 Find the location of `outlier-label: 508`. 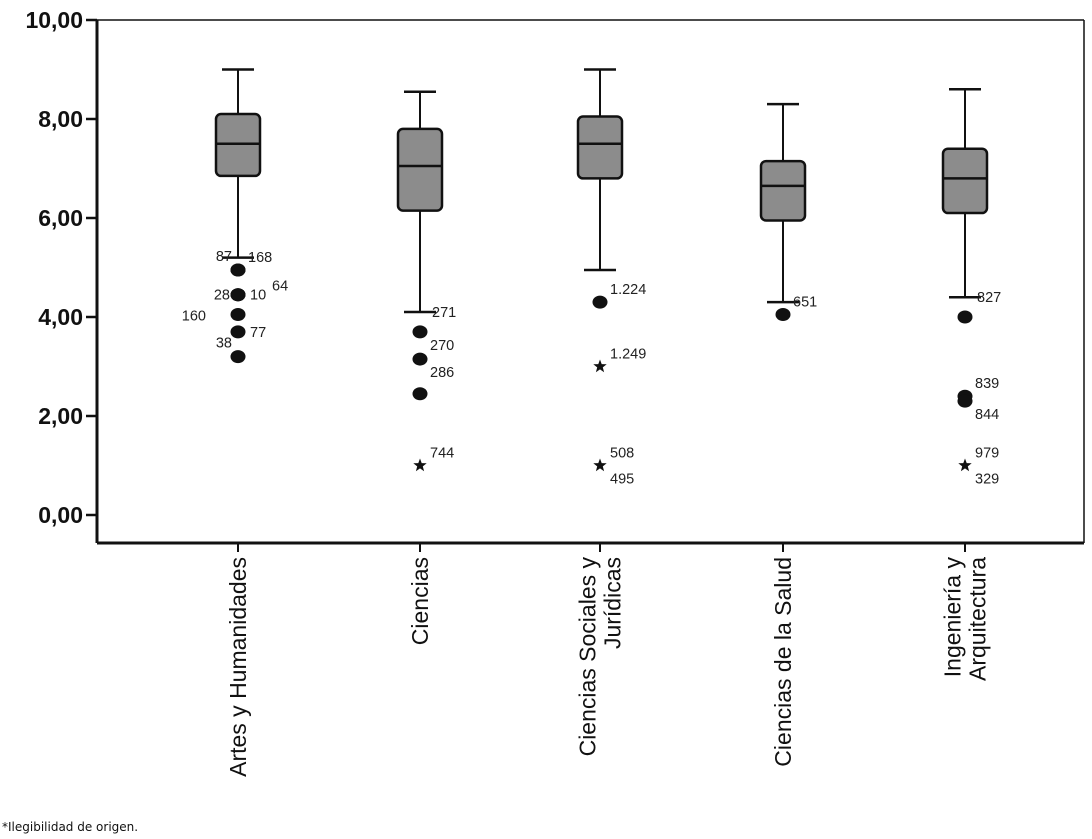

outlier-label: 508 is located at coordinates (622, 454).